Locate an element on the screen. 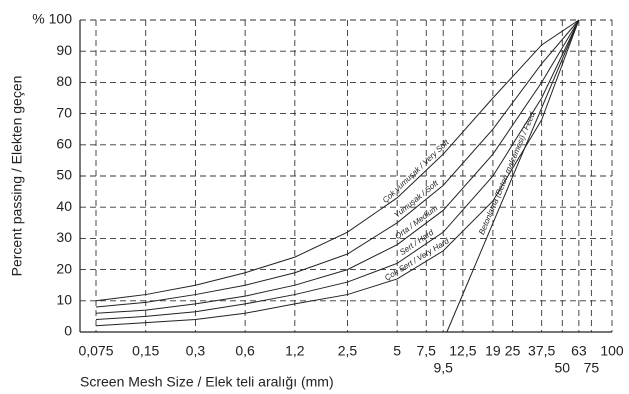 This screenshot has width=629, height=394. y-tick-label: 60 is located at coordinates (64, 144).